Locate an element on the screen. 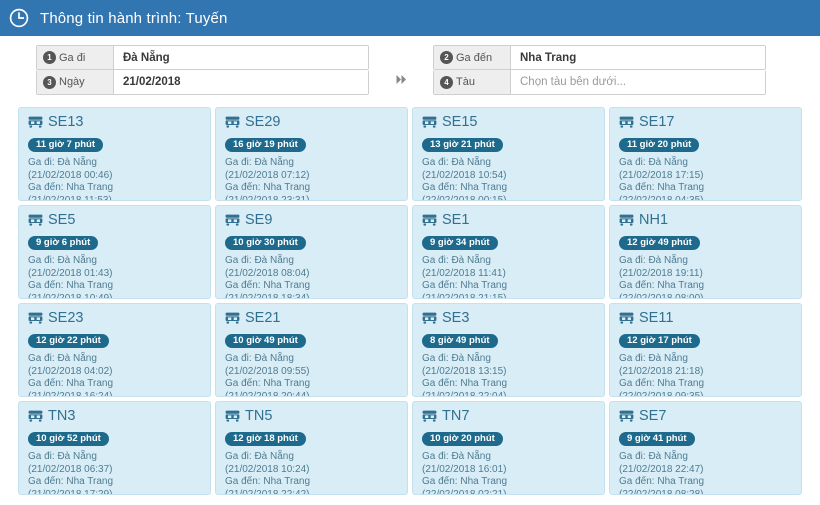 The height and width of the screenshot is (505, 820). train-card-header: NH1 is located at coordinates (705, 220).